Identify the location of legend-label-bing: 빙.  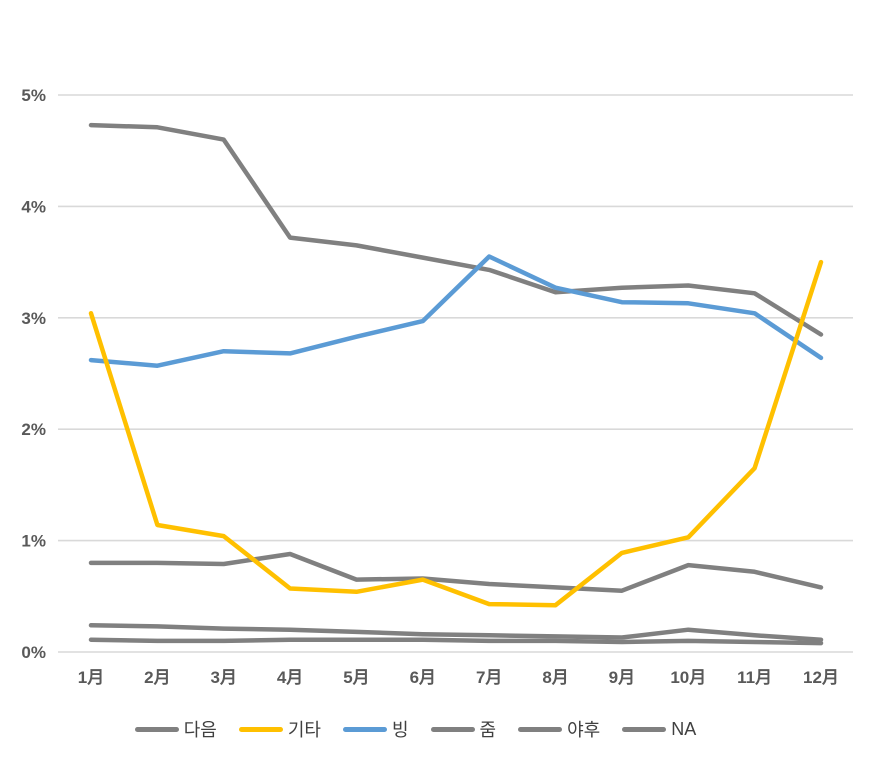
(400, 730).